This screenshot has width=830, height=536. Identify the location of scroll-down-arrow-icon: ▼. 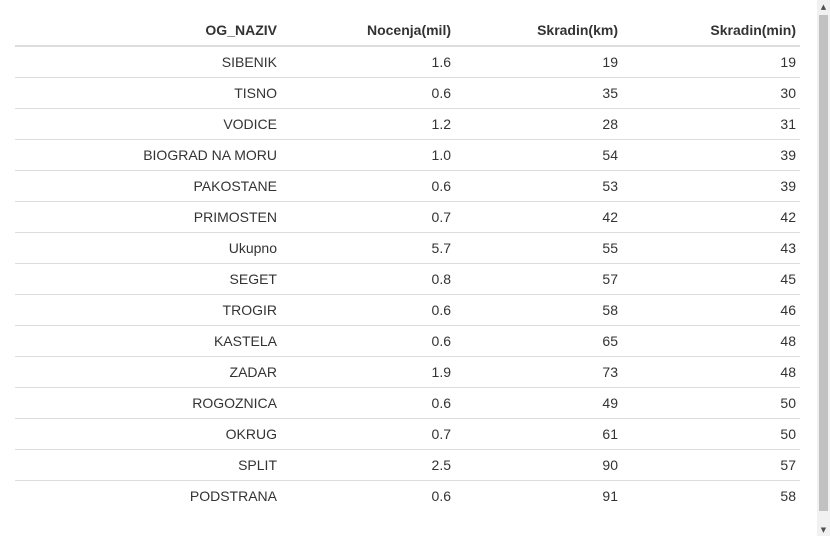
(823, 529).